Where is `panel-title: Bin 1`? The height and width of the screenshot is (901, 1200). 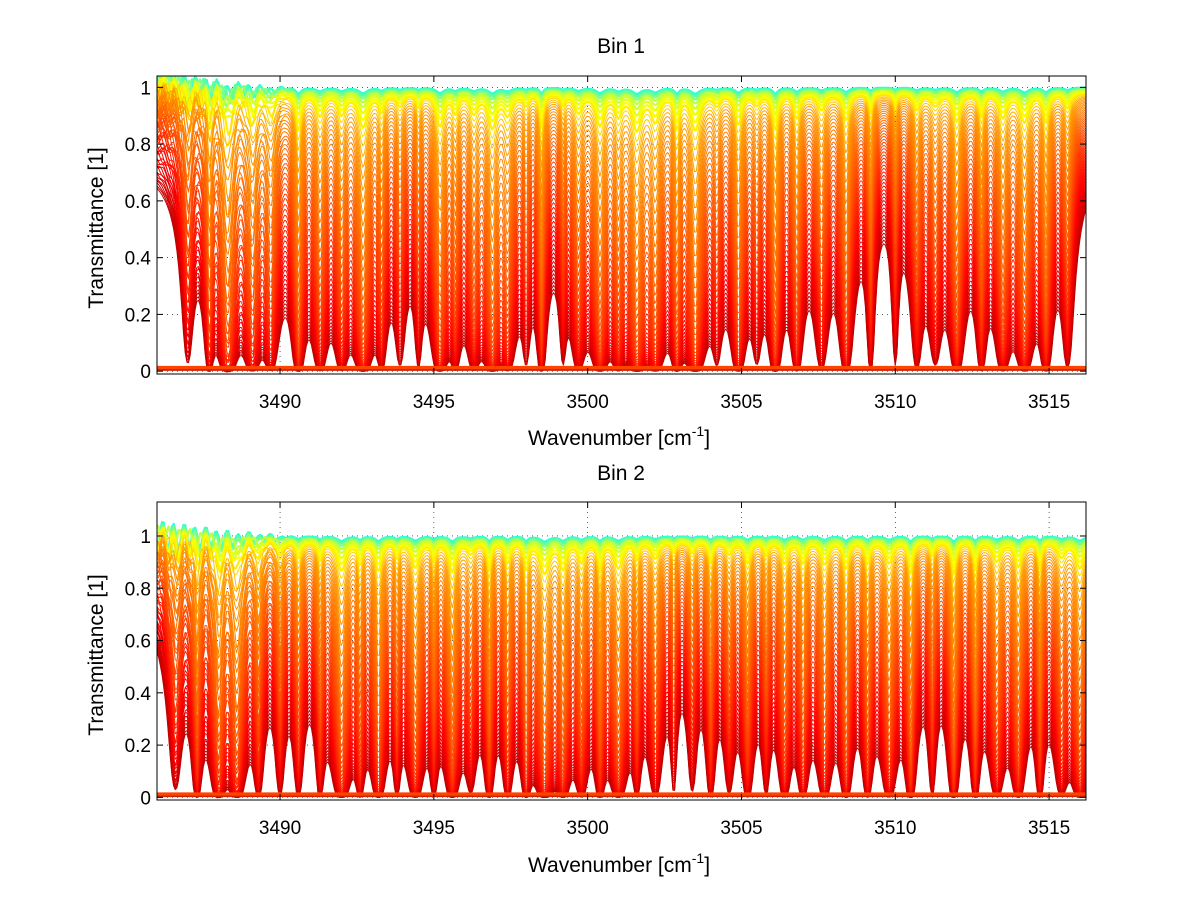 panel-title: Bin 1 is located at coordinates (621, 46).